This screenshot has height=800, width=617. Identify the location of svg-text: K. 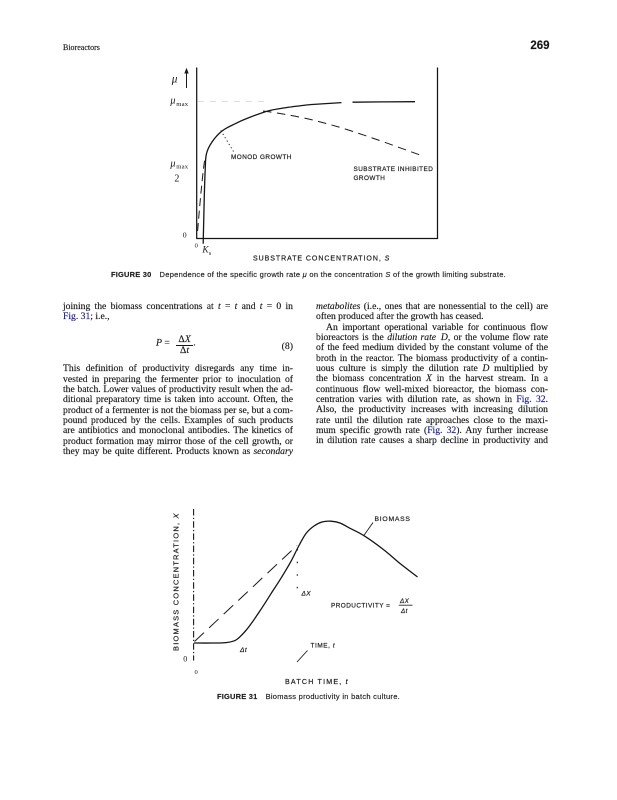
(205, 251).